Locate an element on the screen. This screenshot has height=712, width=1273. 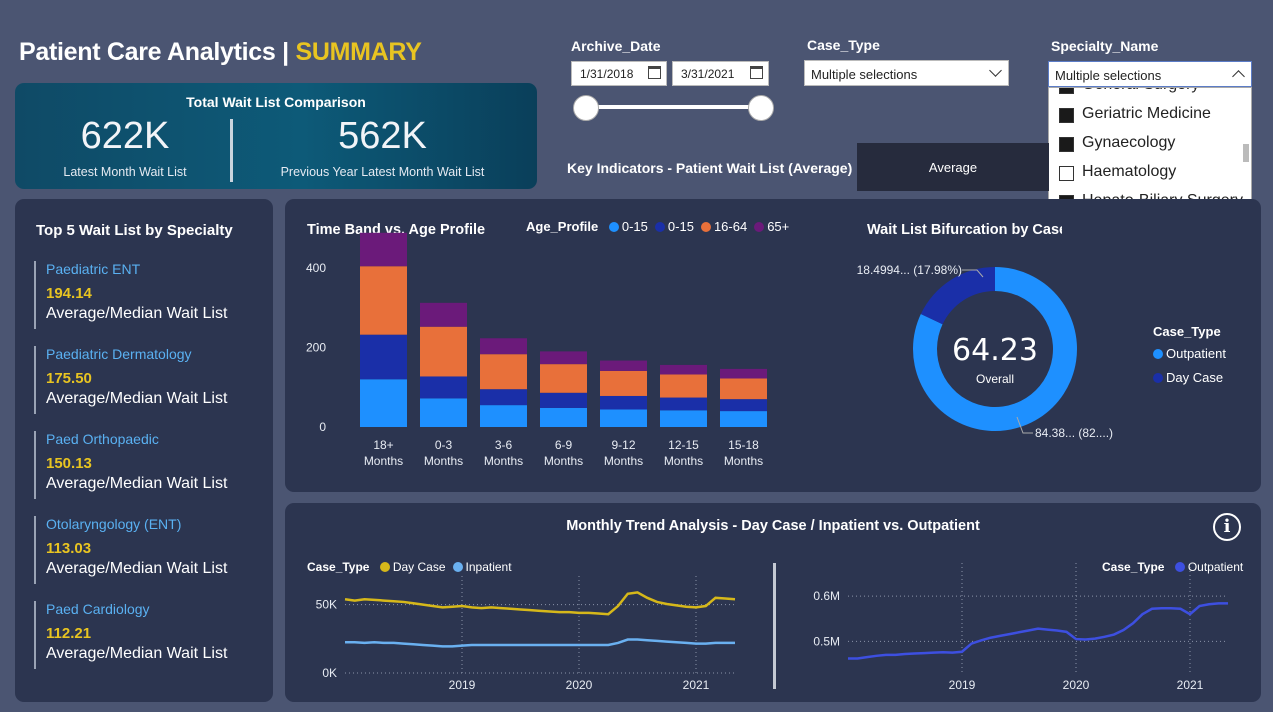
prev-year-label: Previous Year Latest Month Wait List is located at coordinates (382, 172).